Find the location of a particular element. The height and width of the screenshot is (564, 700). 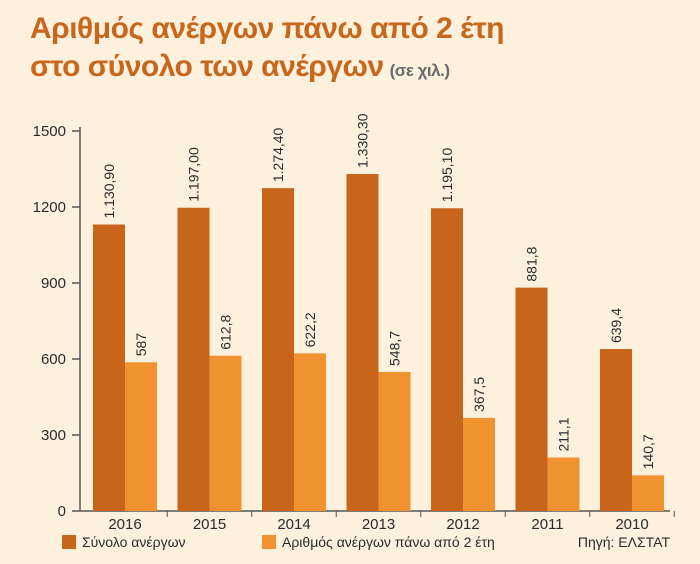

data-label-longterm: 367,5 is located at coordinates (479, 394).